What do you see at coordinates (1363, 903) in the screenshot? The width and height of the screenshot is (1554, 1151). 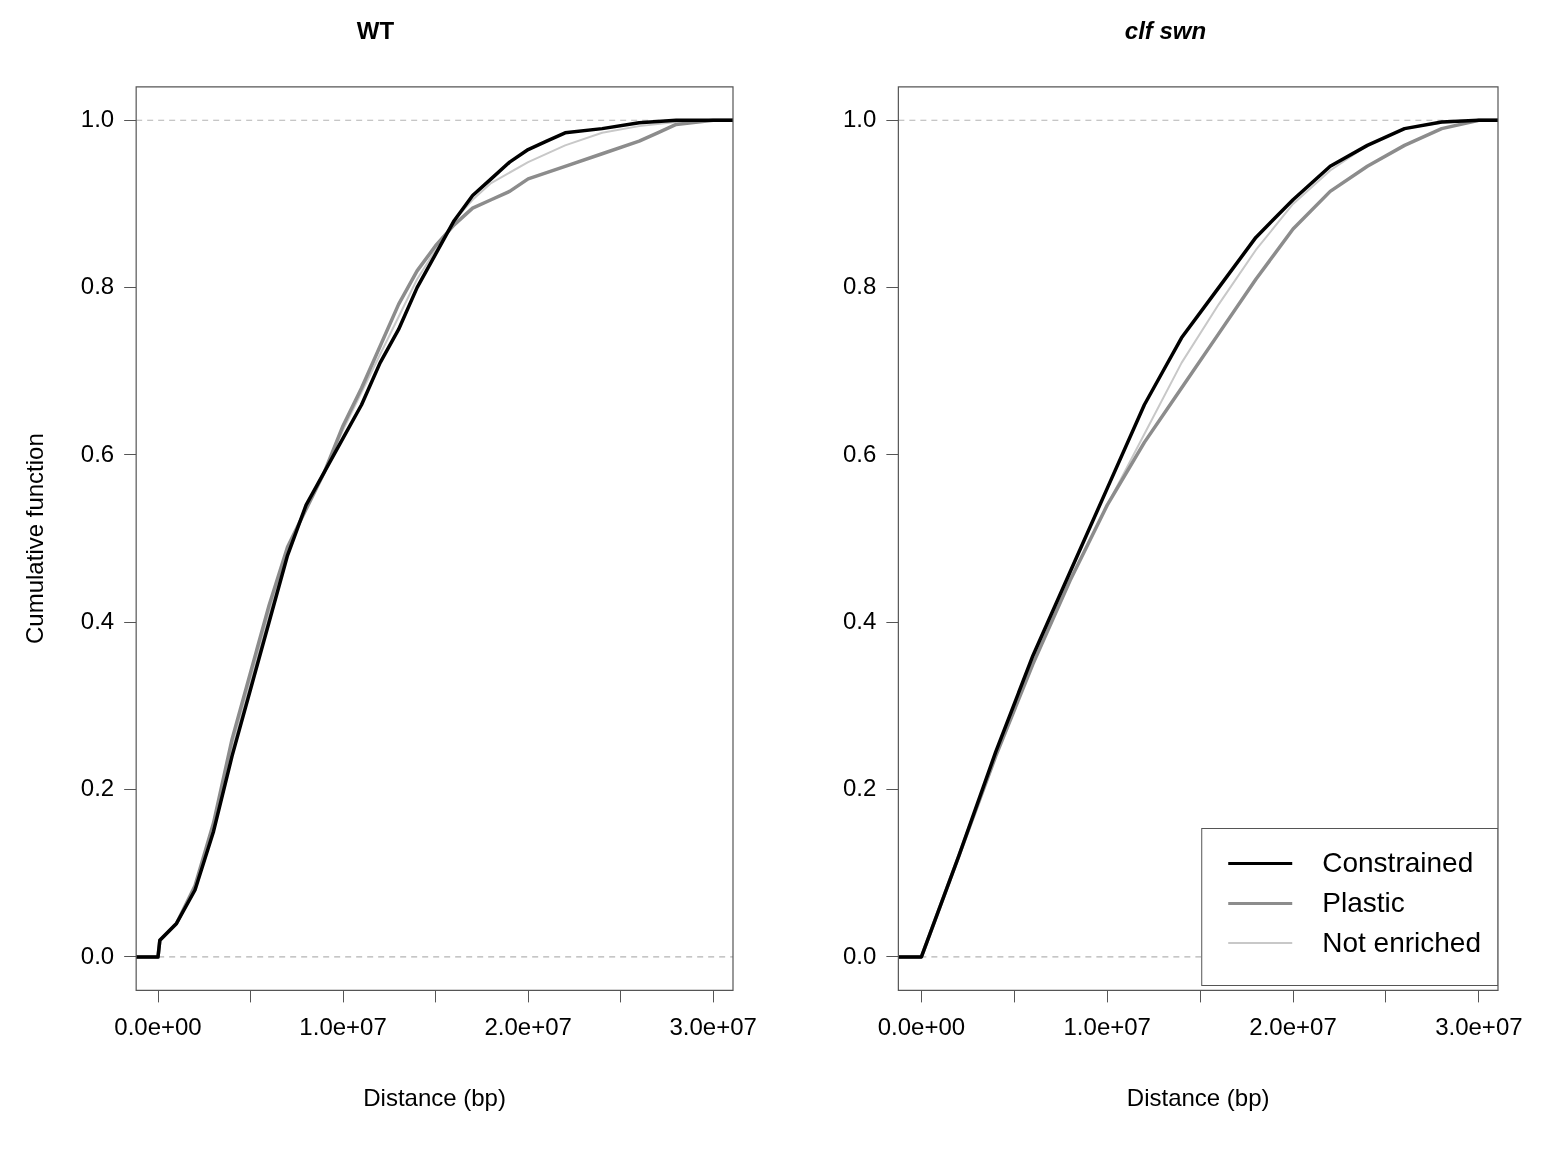 I see `legend-label: Plastic` at bounding box center [1363, 903].